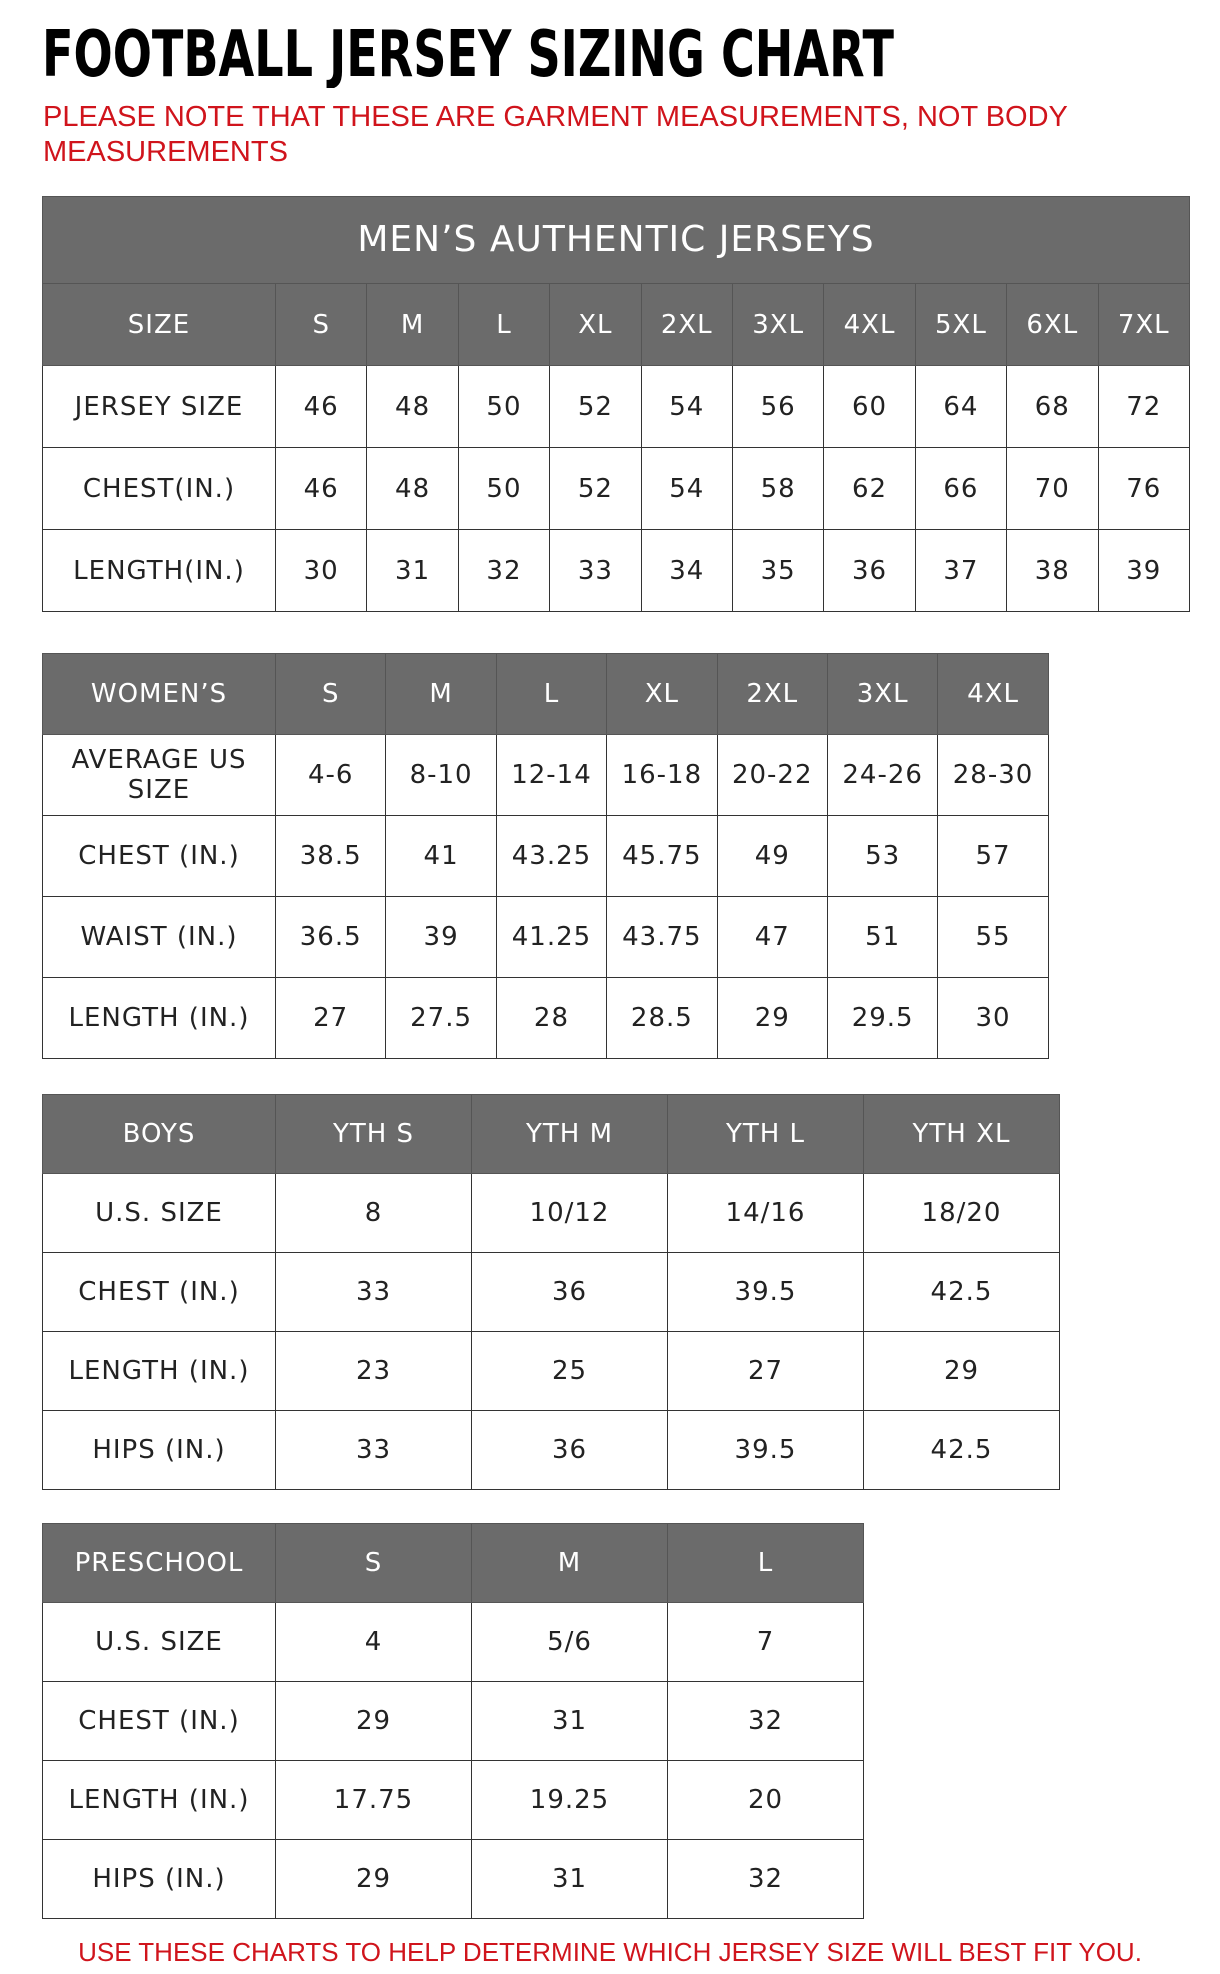 This screenshot has height=1974, width=1220. I want to click on cell: 19.25, so click(569, 1800).